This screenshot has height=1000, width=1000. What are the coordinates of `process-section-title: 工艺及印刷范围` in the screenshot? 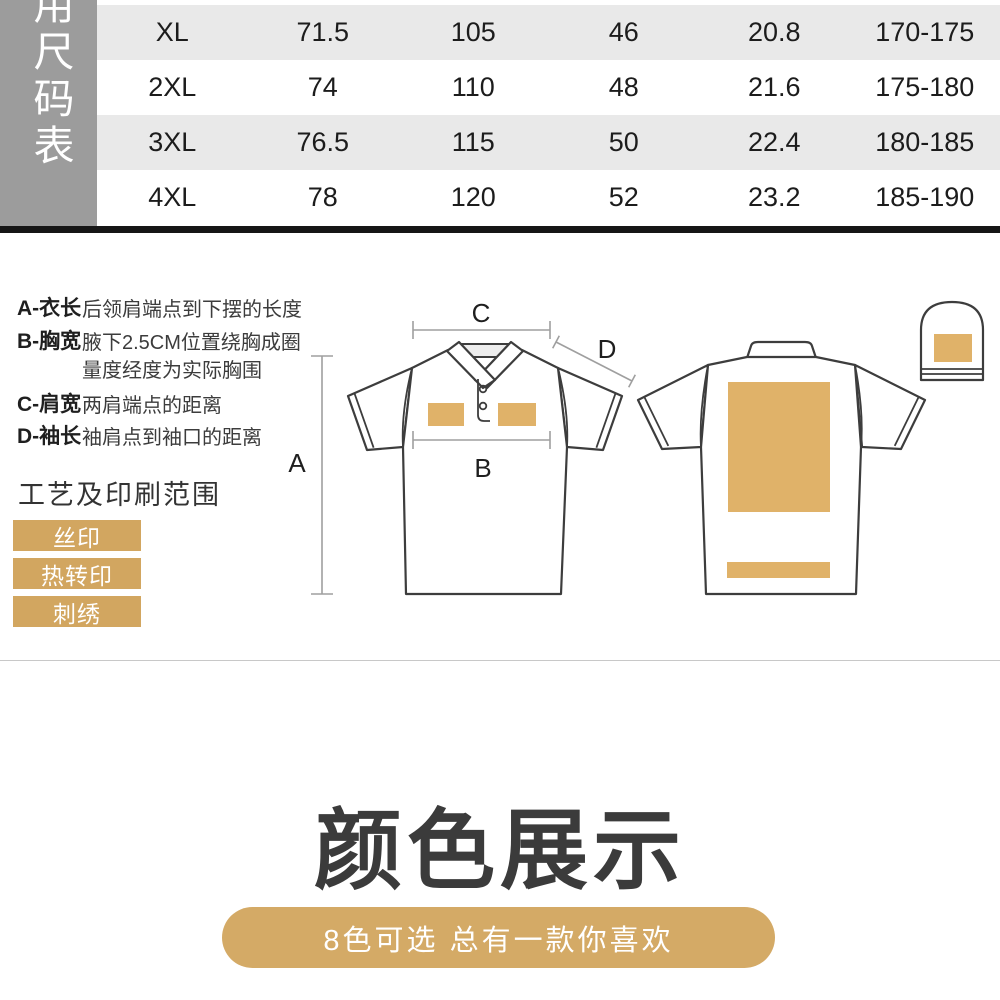 It's located at (119, 495).